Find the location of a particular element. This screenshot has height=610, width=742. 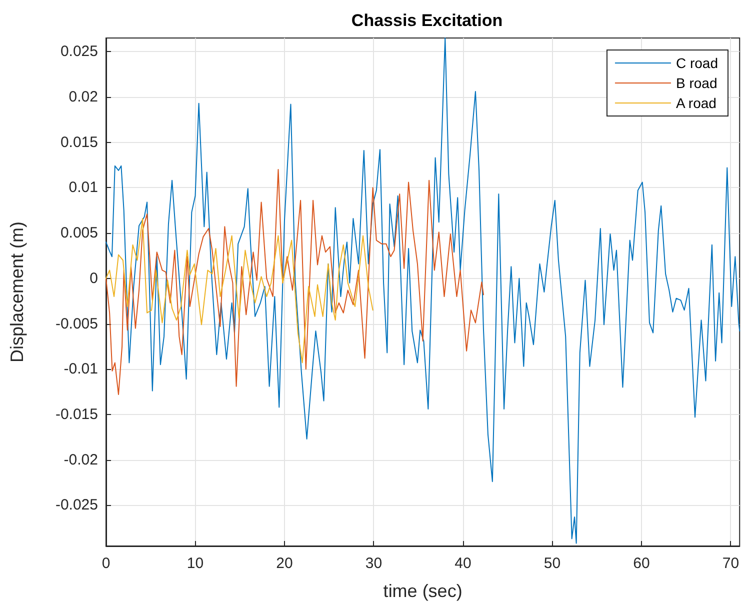

x-tick-label: 10 is located at coordinates (195, 563).